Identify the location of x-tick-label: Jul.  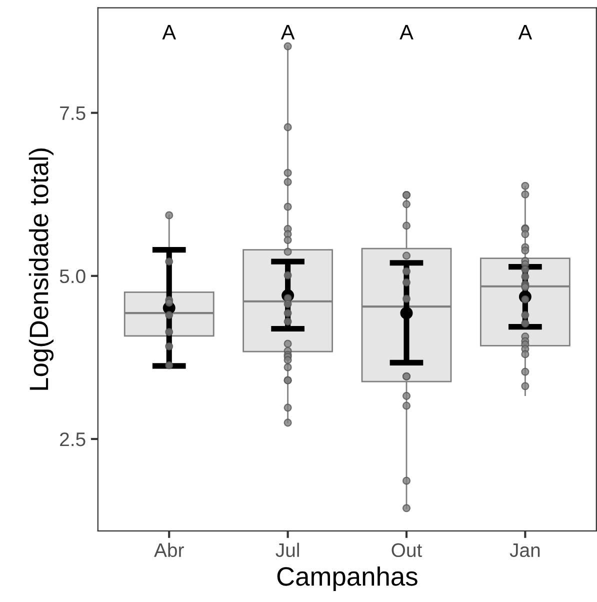
(287, 550).